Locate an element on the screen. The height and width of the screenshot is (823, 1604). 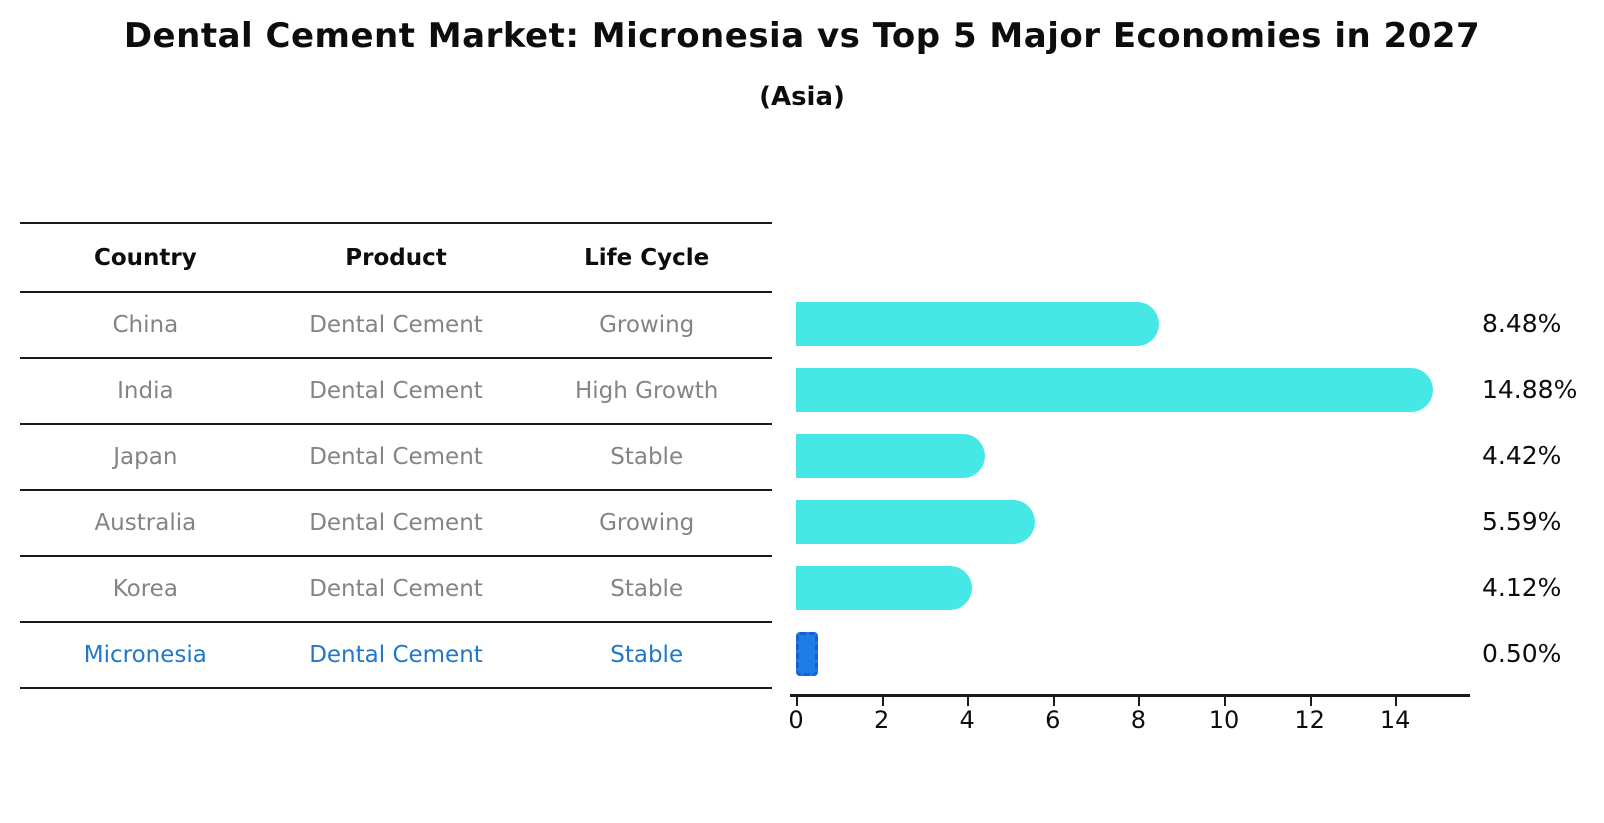
cell-country: Micronesia is located at coordinates (145, 655).